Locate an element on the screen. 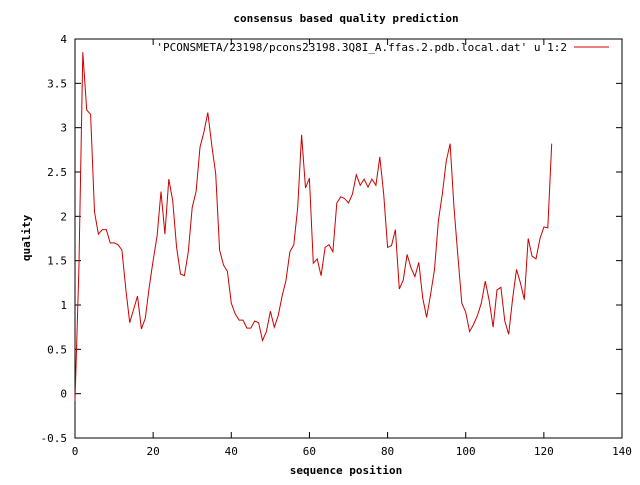 Image resolution: width=640 pixels, height=485 pixels. y-tick-label: 3.5 is located at coordinates (57, 83).